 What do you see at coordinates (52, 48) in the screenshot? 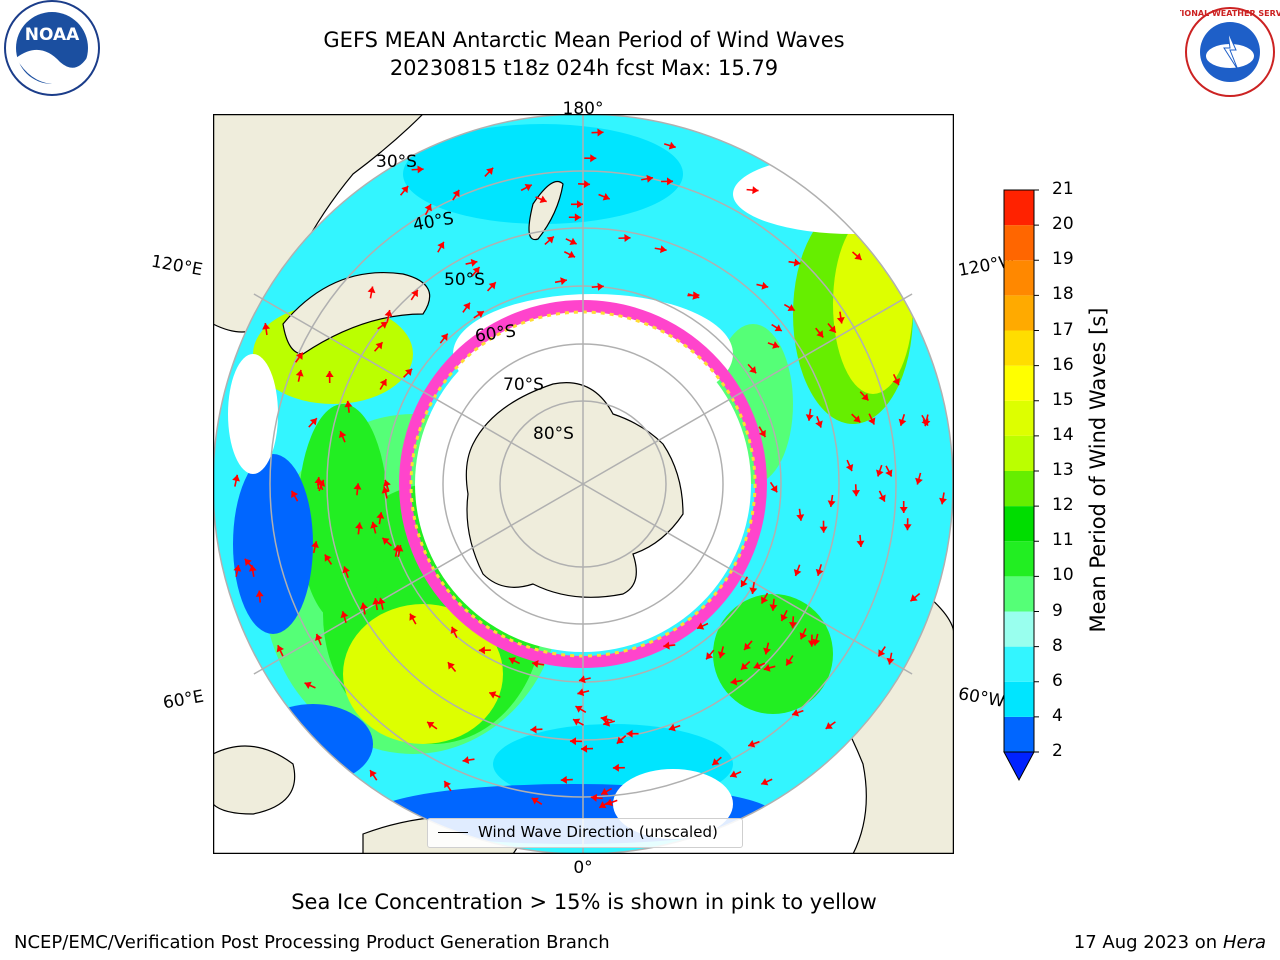
I see `noaa-logo: NOAA` at bounding box center [52, 48].